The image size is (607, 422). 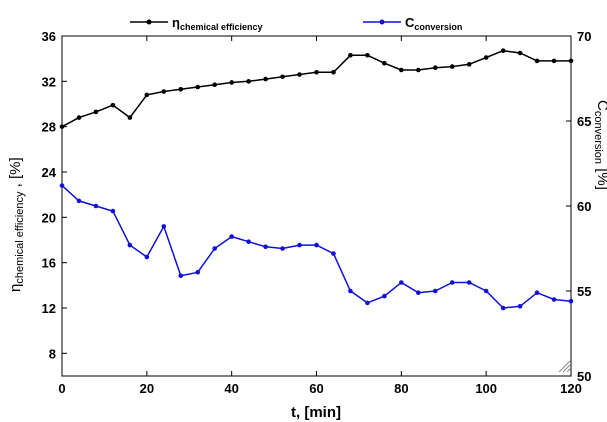 I want to click on y-right-tick-label: 70, so click(x=584, y=36).